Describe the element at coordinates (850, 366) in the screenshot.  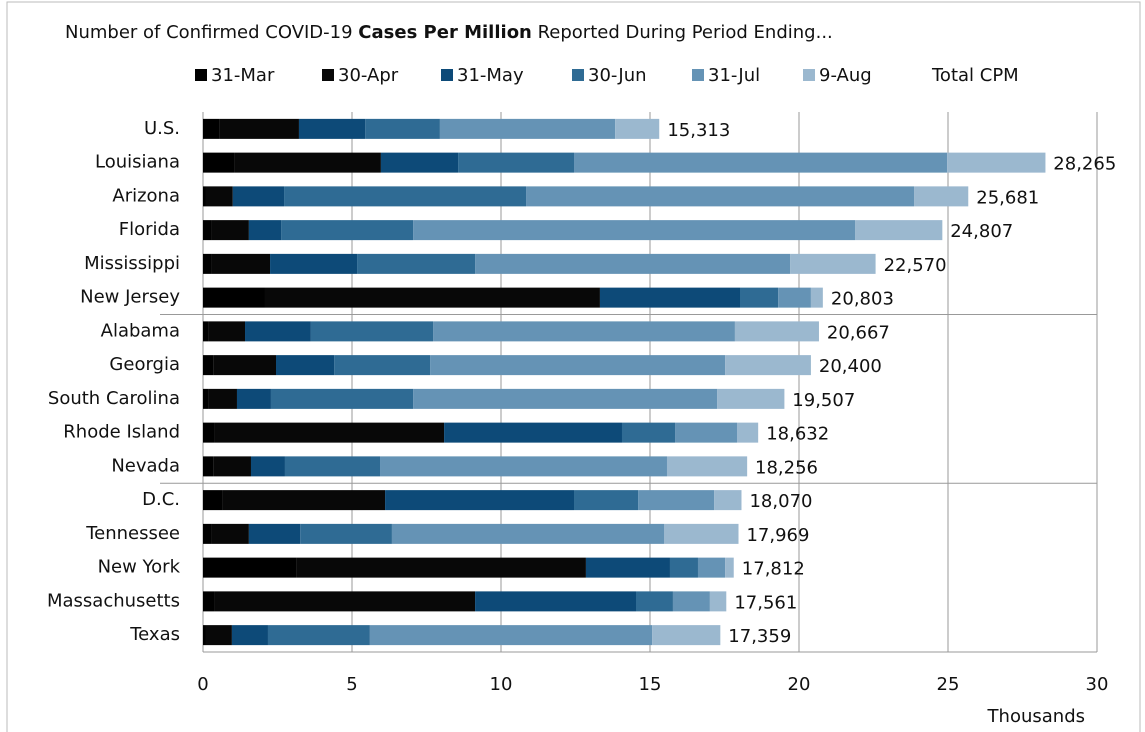
I see `total-label: 20,400` at that location.